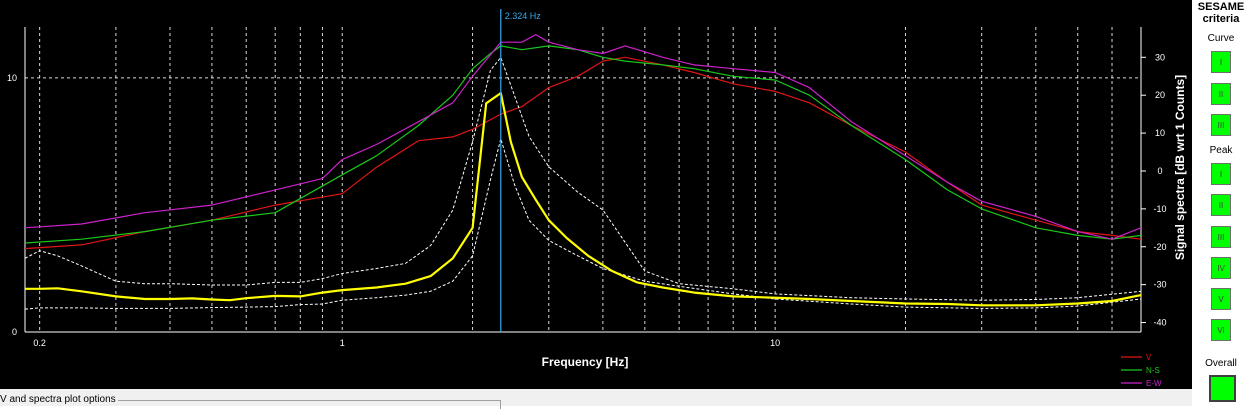 This screenshot has height=409, width=1250. Describe the element at coordinates (1160, 95) in the screenshot. I see `right-tick-label: 20` at that location.